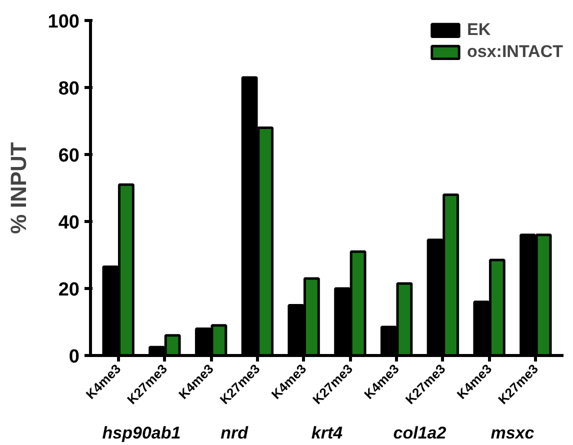 The height and width of the screenshot is (445, 573). I want to click on y-tick-label: 20, so click(69, 290).